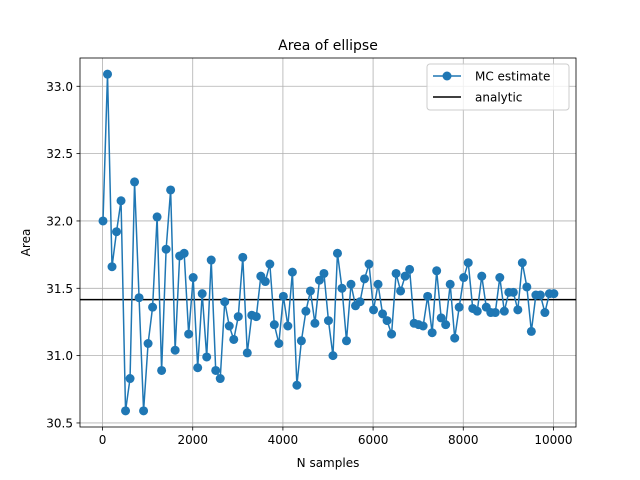  I want to click on legend-label-analytic: analytic, so click(498, 98).